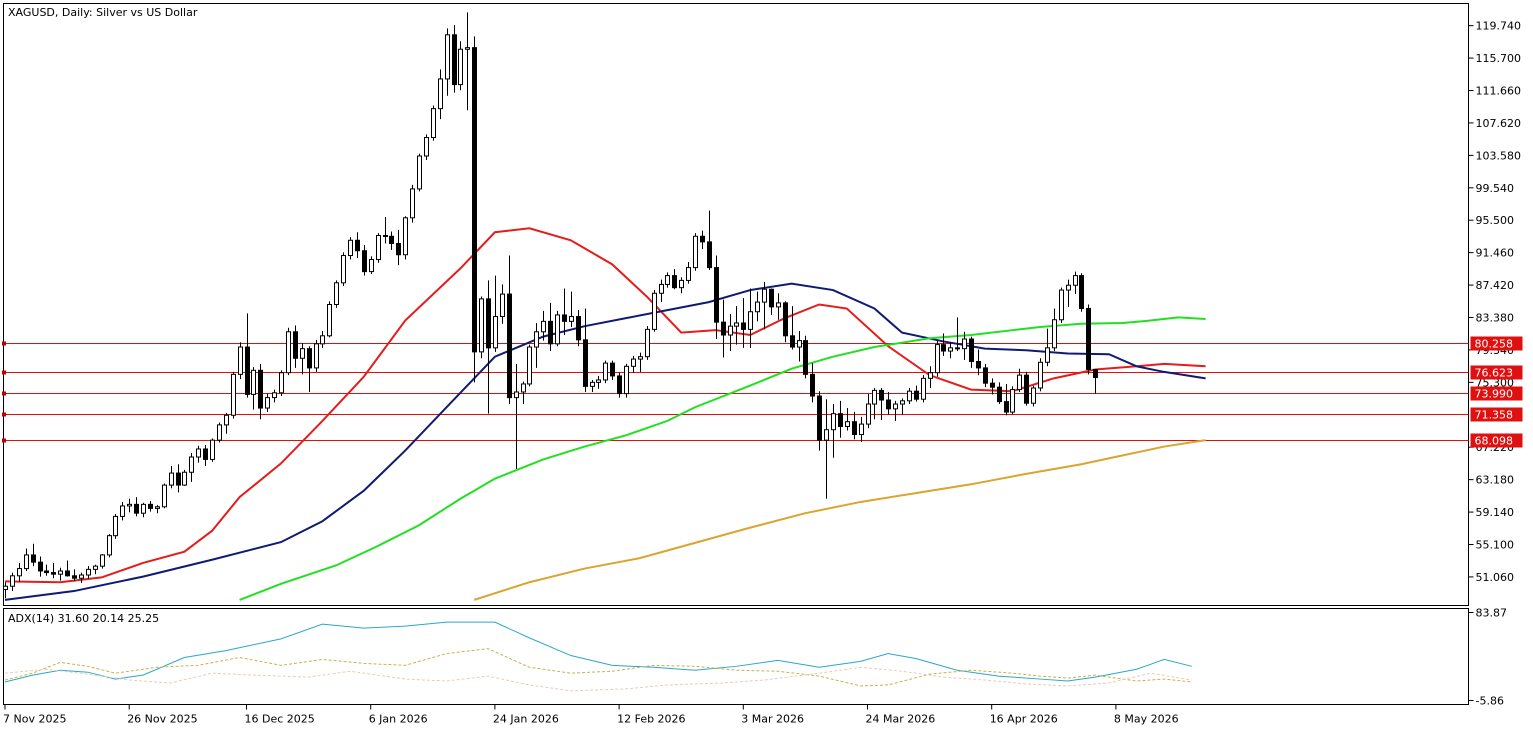 Image resolution: width=1533 pixels, height=731 pixels. Describe the element at coordinates (526, 719) in the screenshot. I see `x-tick-label: 24 Jan 2026` at that location.